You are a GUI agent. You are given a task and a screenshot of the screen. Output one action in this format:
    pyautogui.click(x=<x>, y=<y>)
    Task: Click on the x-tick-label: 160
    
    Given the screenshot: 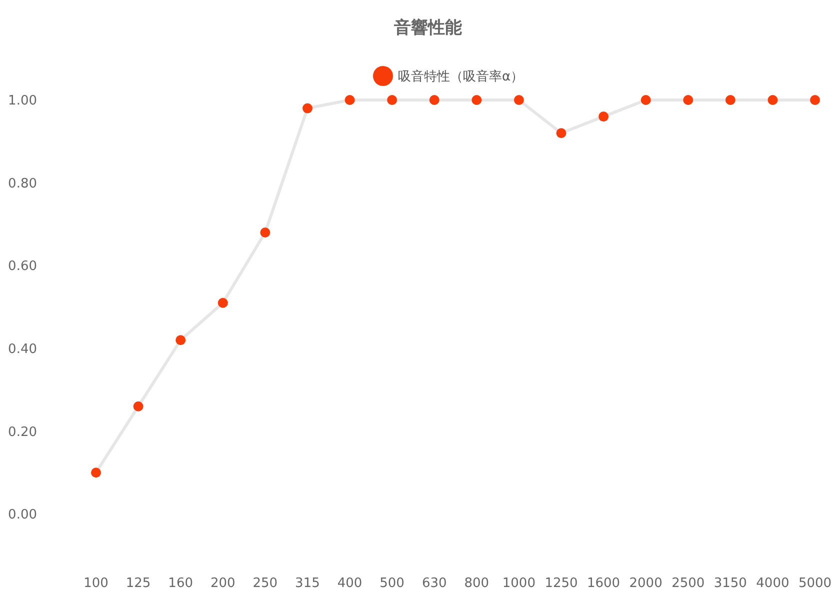 What is the action you would take?
    pyautogui.click(x=180, y=583)
    